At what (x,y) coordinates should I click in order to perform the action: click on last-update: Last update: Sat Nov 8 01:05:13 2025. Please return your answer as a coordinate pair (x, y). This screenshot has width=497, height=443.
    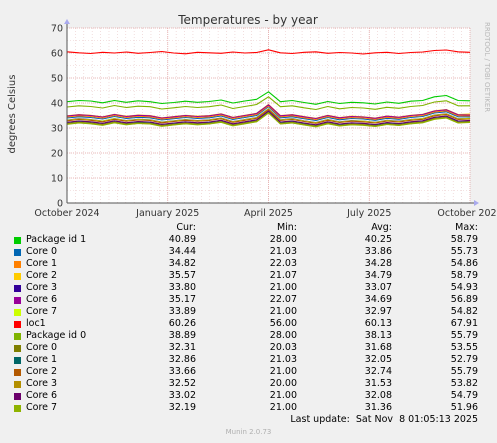
    Looking at the image, I should click on (384, 419).